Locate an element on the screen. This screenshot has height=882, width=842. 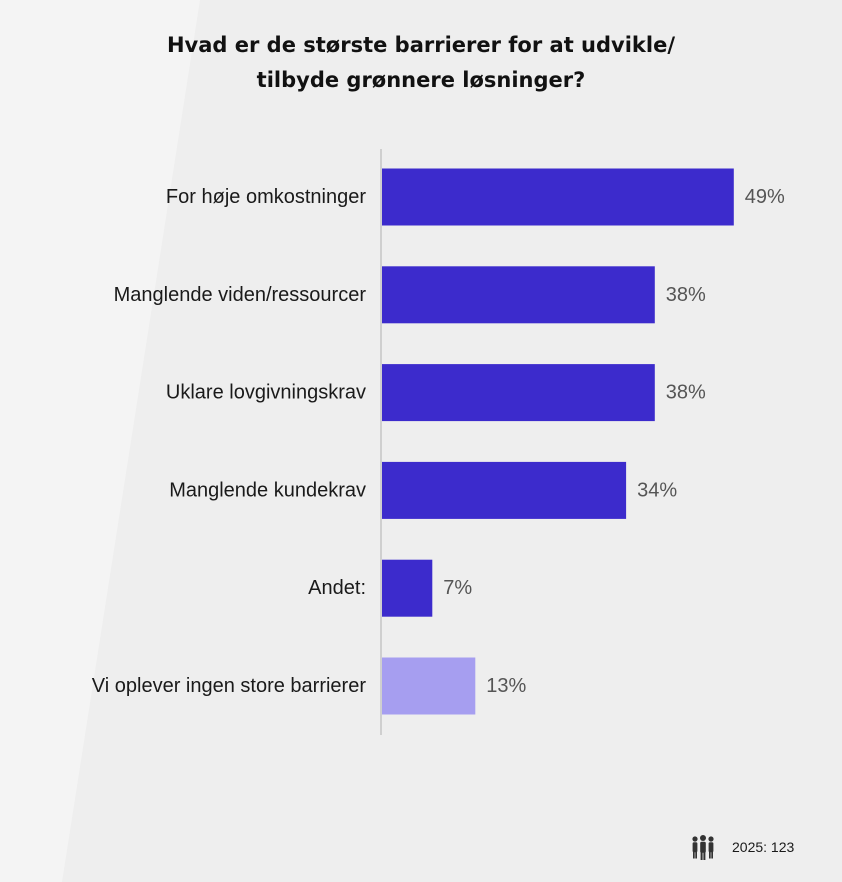
value-label-2: 38% is located at coordinates (686, 393).